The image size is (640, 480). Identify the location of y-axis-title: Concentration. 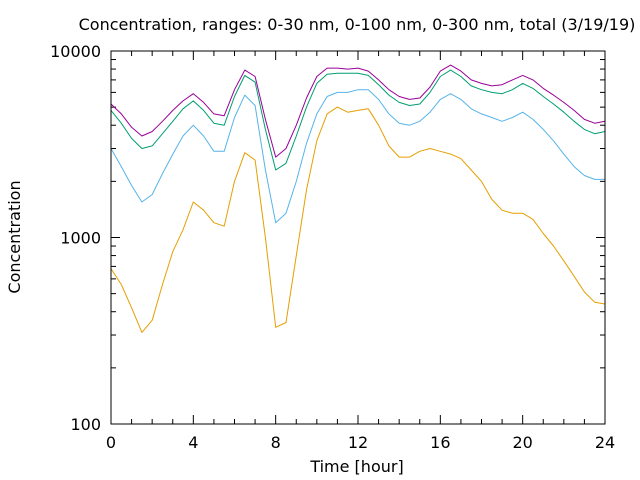
(14, 236).